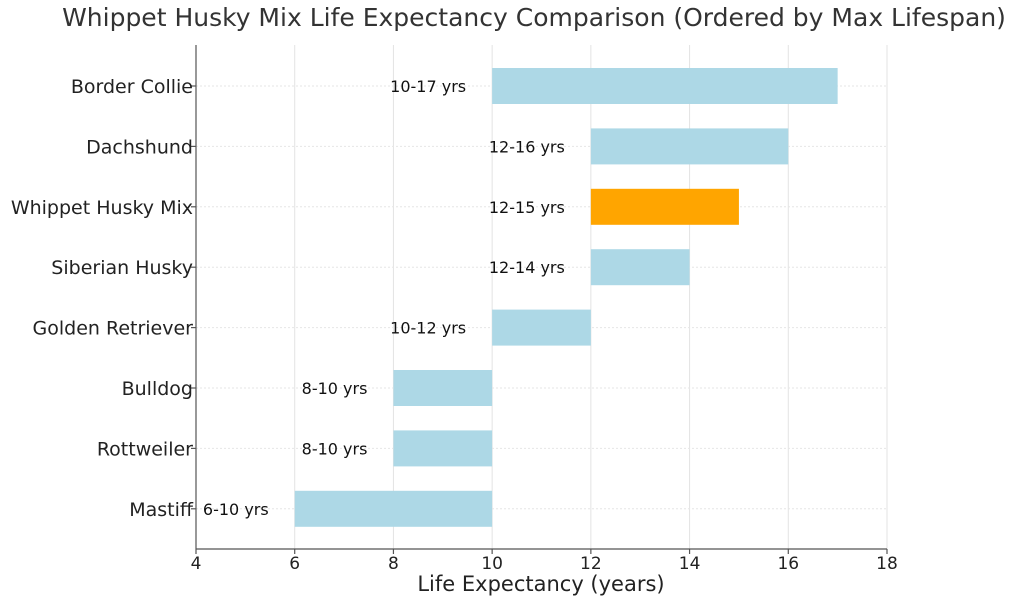 Image resolution: width=1024 pixels, height=601 pixels. Describe the element at coordinates (102, 208) in the screenshot. I see `category-label-whippet-husky-mix: Whippet Husky Mix` at that location.